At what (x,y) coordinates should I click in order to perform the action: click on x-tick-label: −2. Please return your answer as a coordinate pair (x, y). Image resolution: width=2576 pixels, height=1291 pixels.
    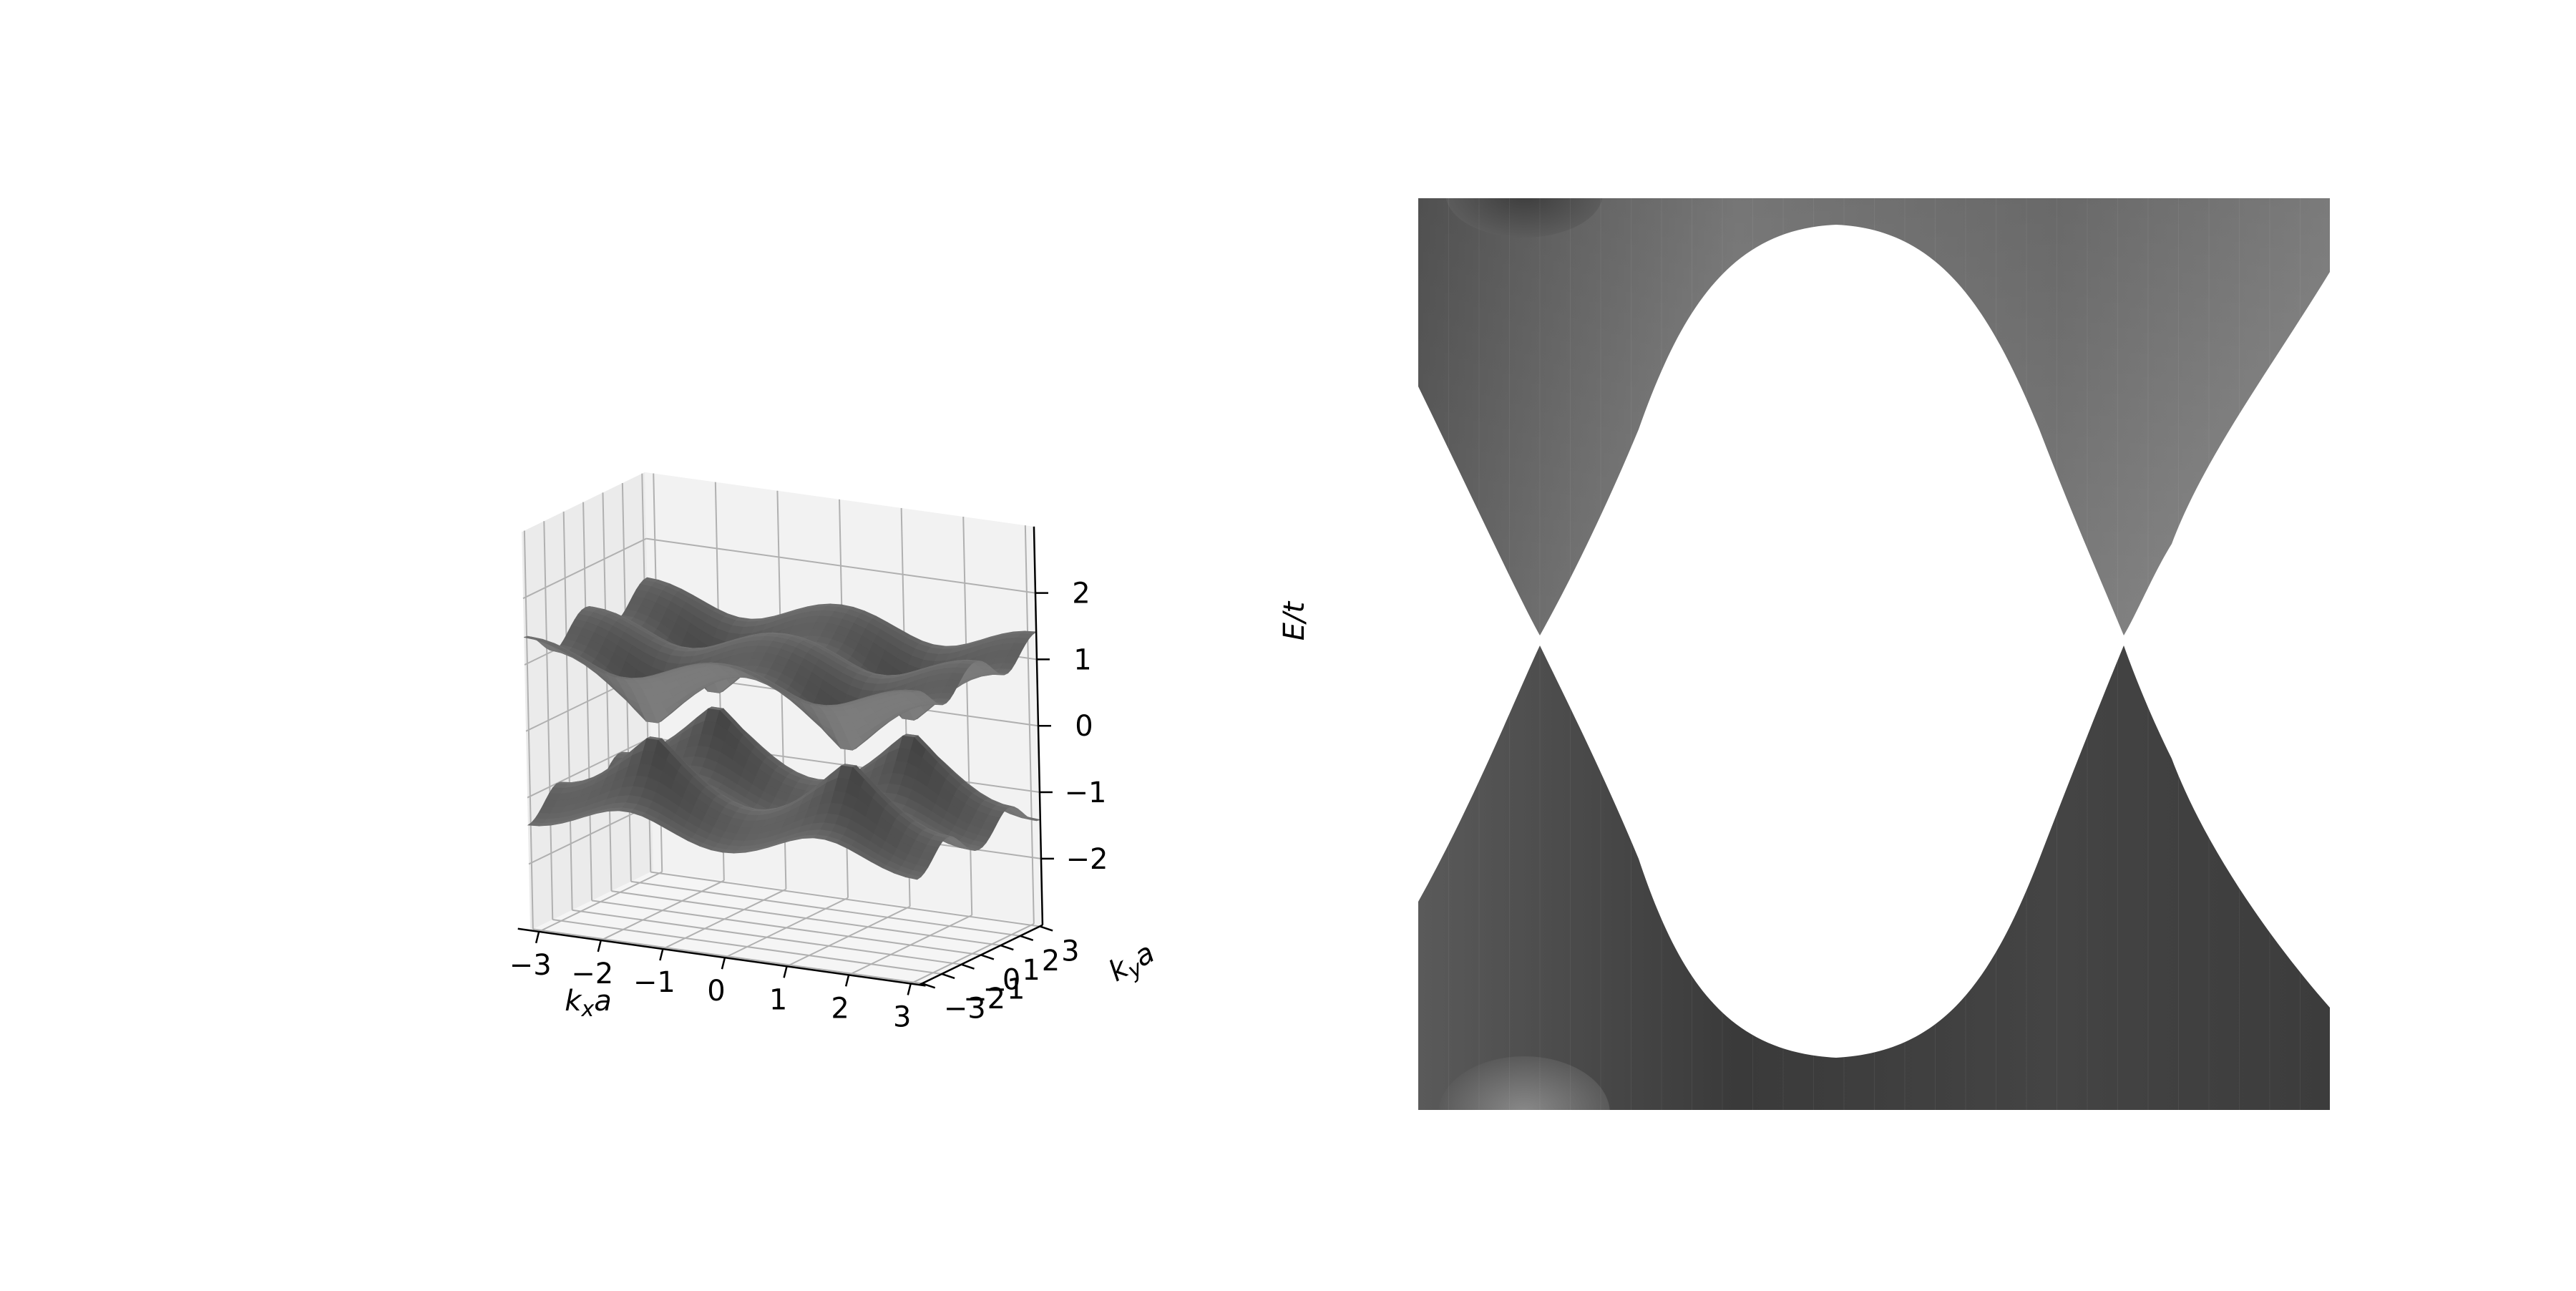
    Looking at the image, I should click on (592, 974).